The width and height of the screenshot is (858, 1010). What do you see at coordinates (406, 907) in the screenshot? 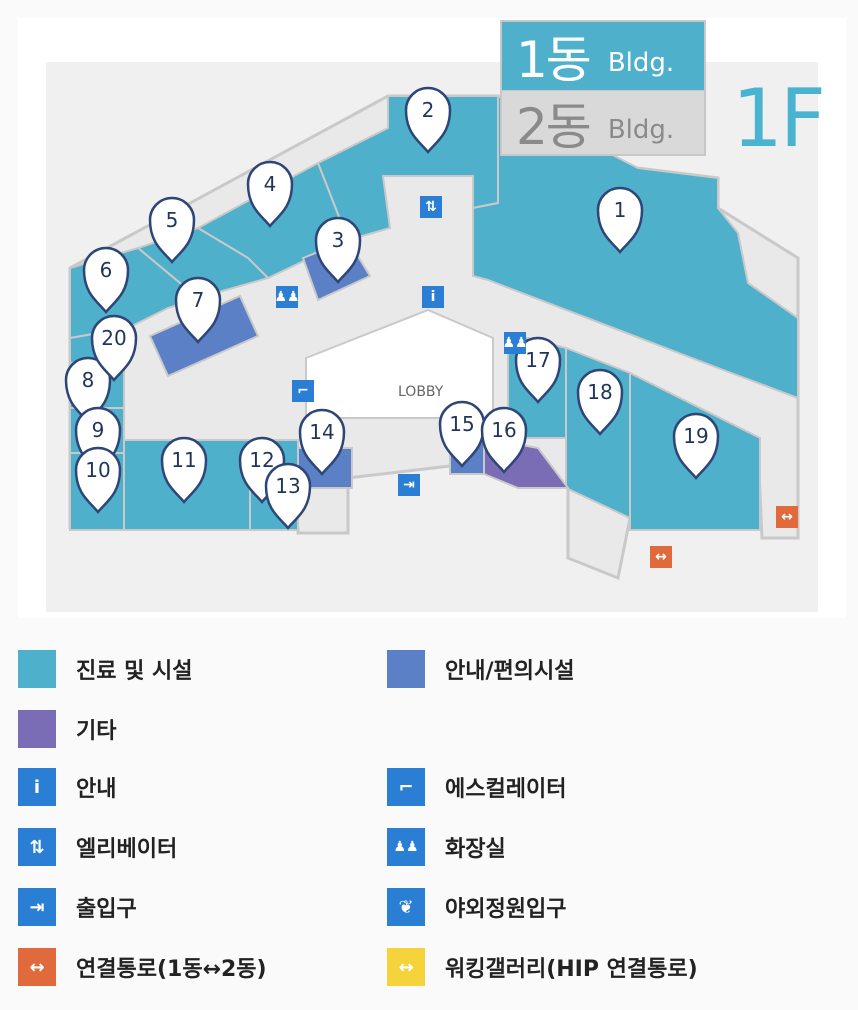
I see `leaf-icon: ❦` at bounding box center [406, 907].